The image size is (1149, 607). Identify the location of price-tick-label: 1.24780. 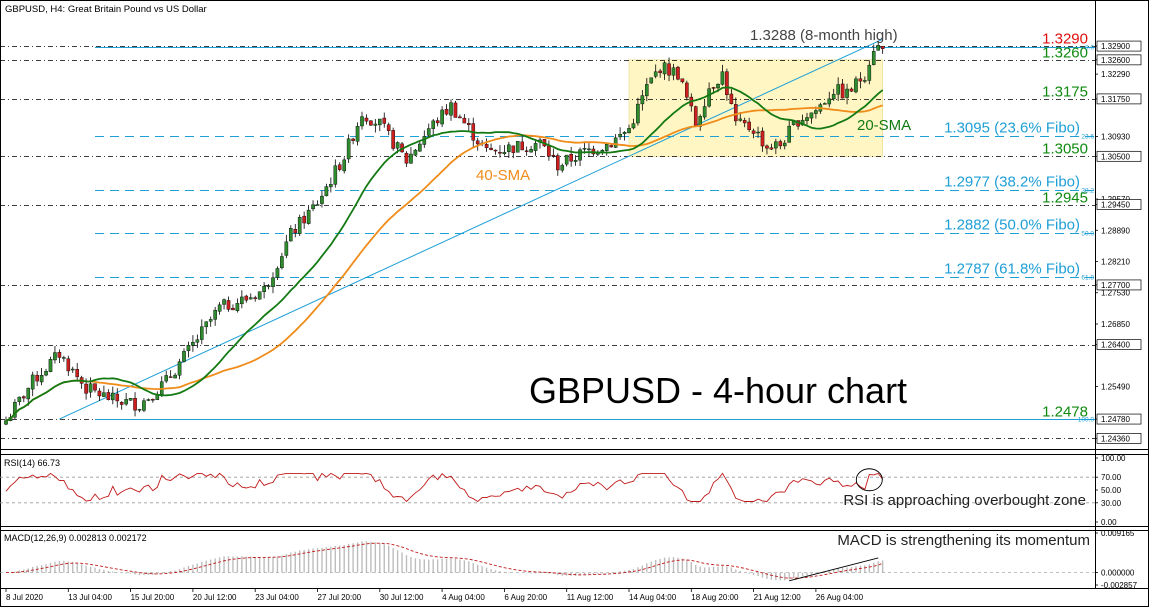
(1115, 419).